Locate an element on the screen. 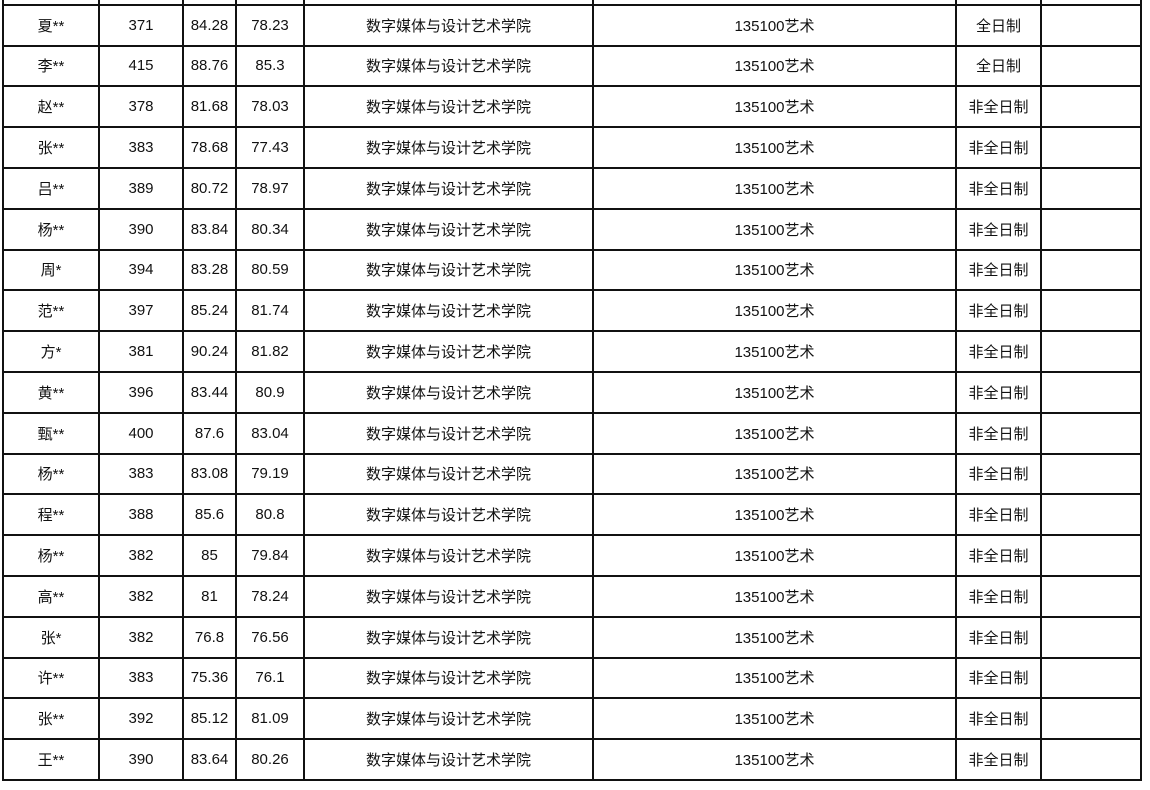 This screenshot has height=790, width=1150. table-row: 周* 394 83.28 80.59 数字媒体与设计艺术学院 135100艺术 非全日制 is located at coordinates (572, 270).